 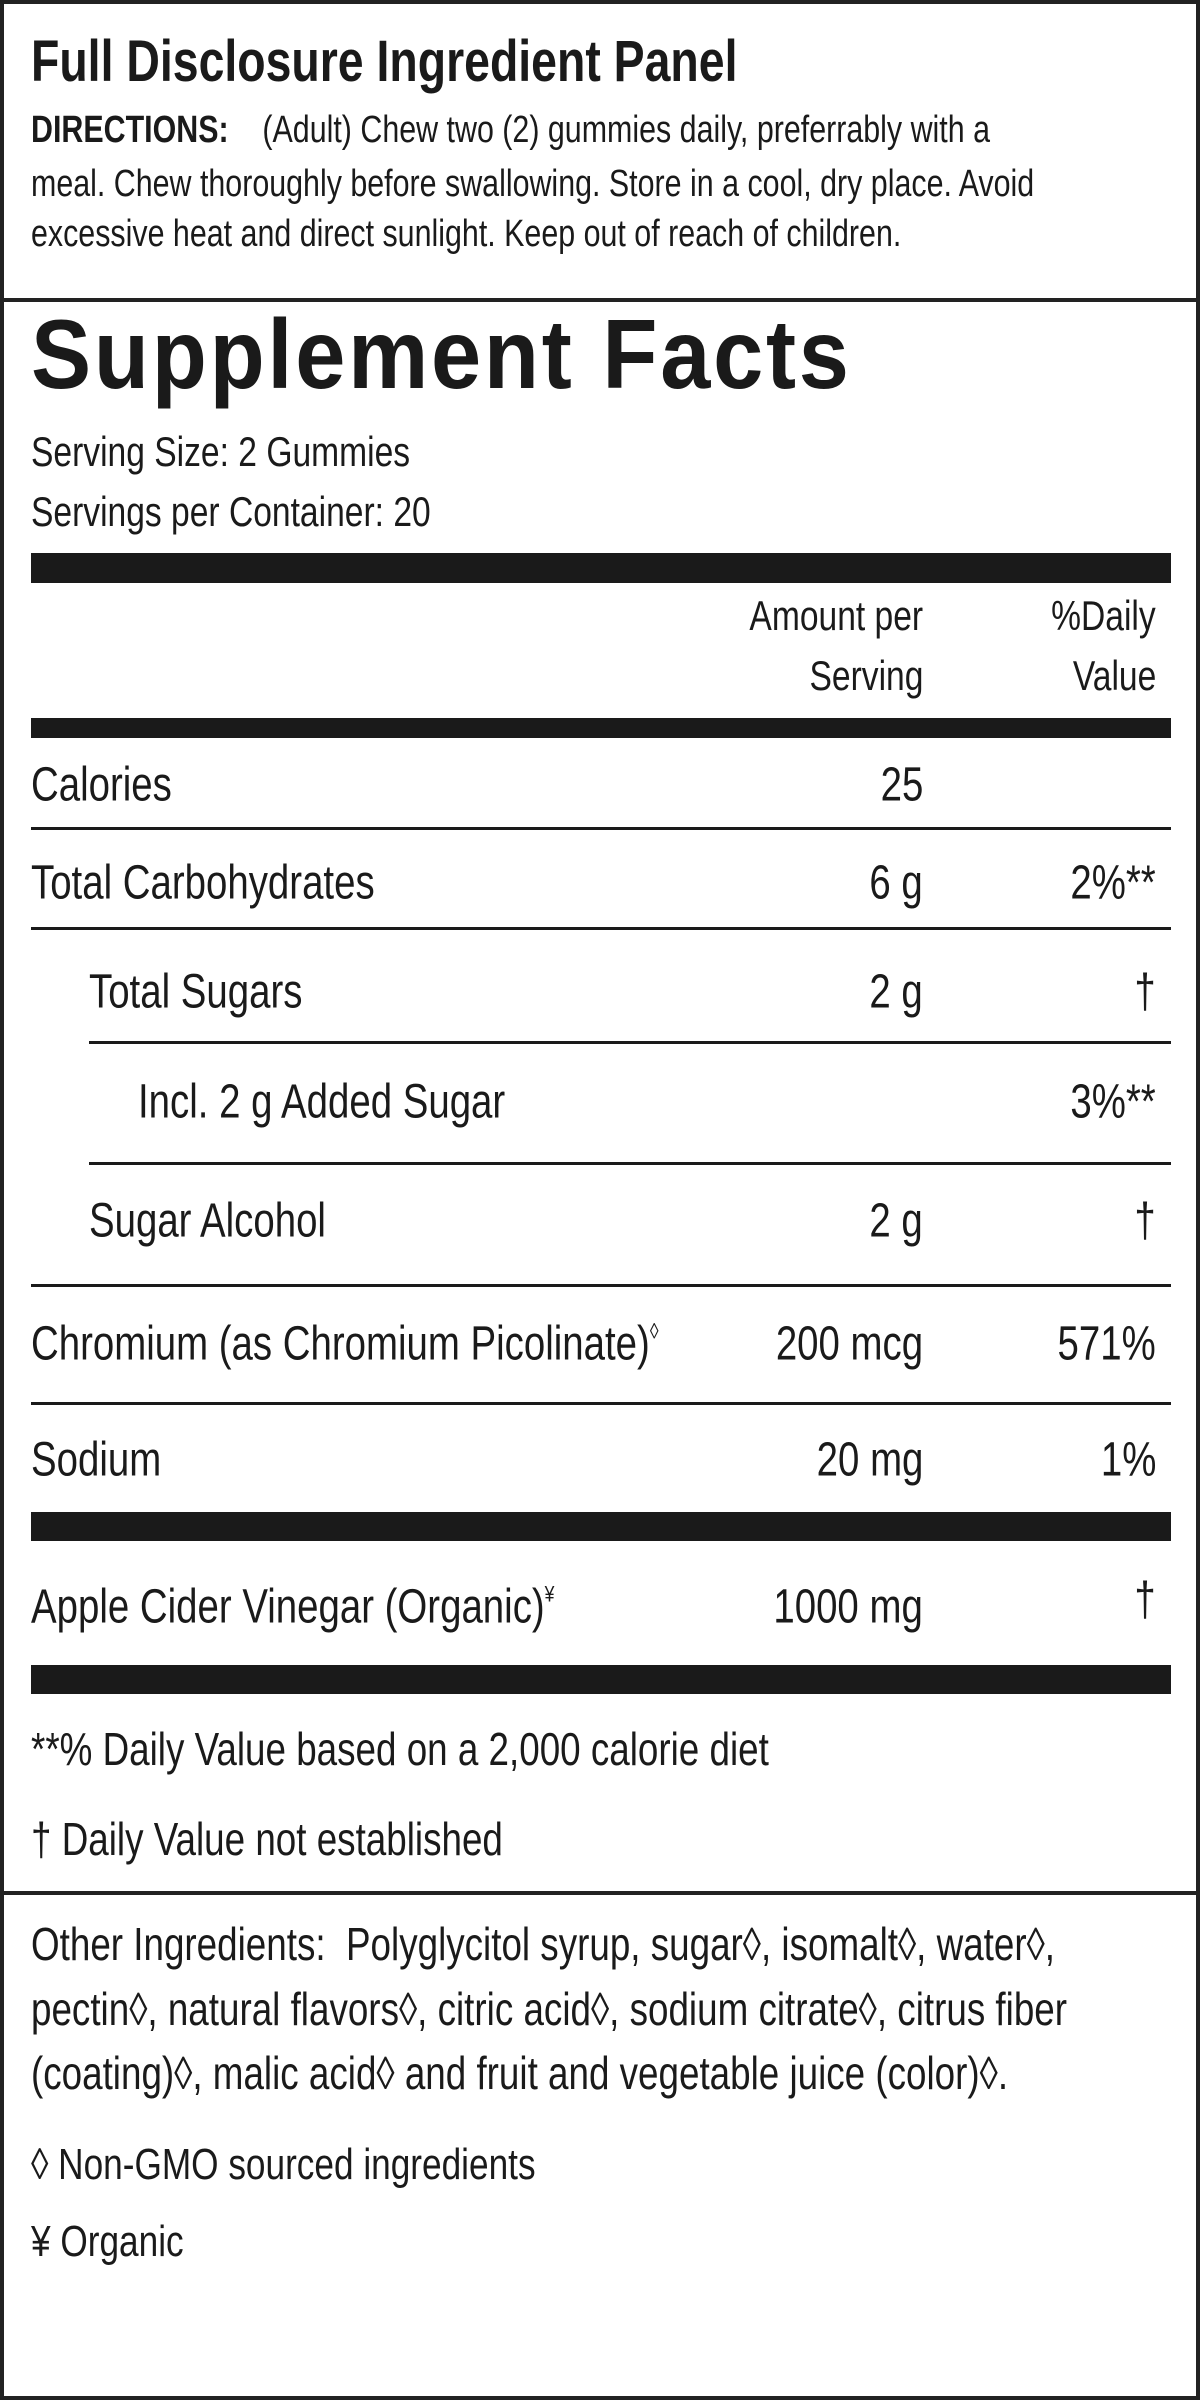 What do you see at coordinates (340, 1344) in the screenshot?
I see `text: Chromium (as Chromium Picolinate)` at bounding box center [340, 1344].